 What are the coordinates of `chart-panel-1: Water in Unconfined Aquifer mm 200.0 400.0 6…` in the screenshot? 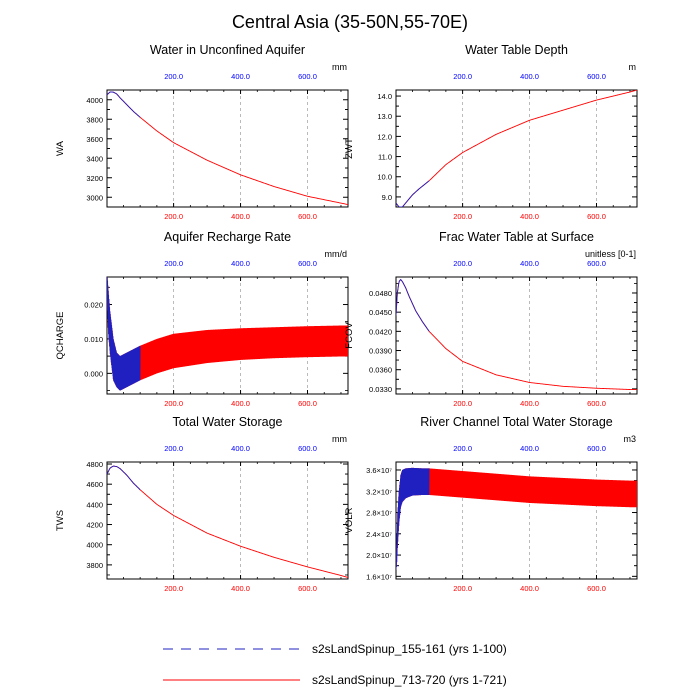 It's located at (202, 132).